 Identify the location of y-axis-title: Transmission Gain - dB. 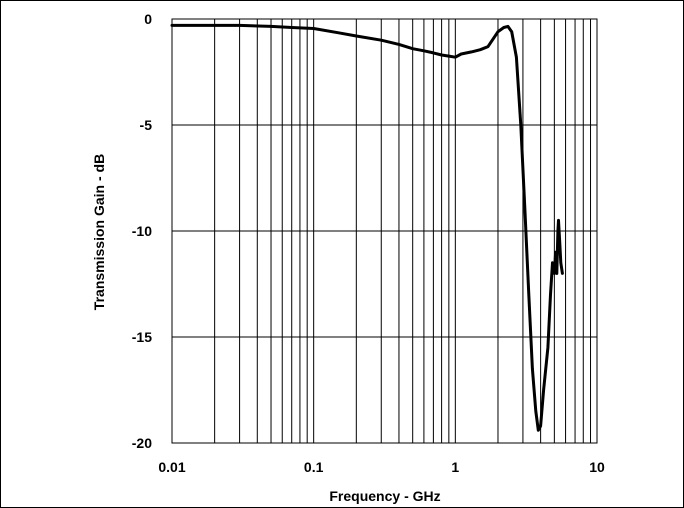
(99, 232).